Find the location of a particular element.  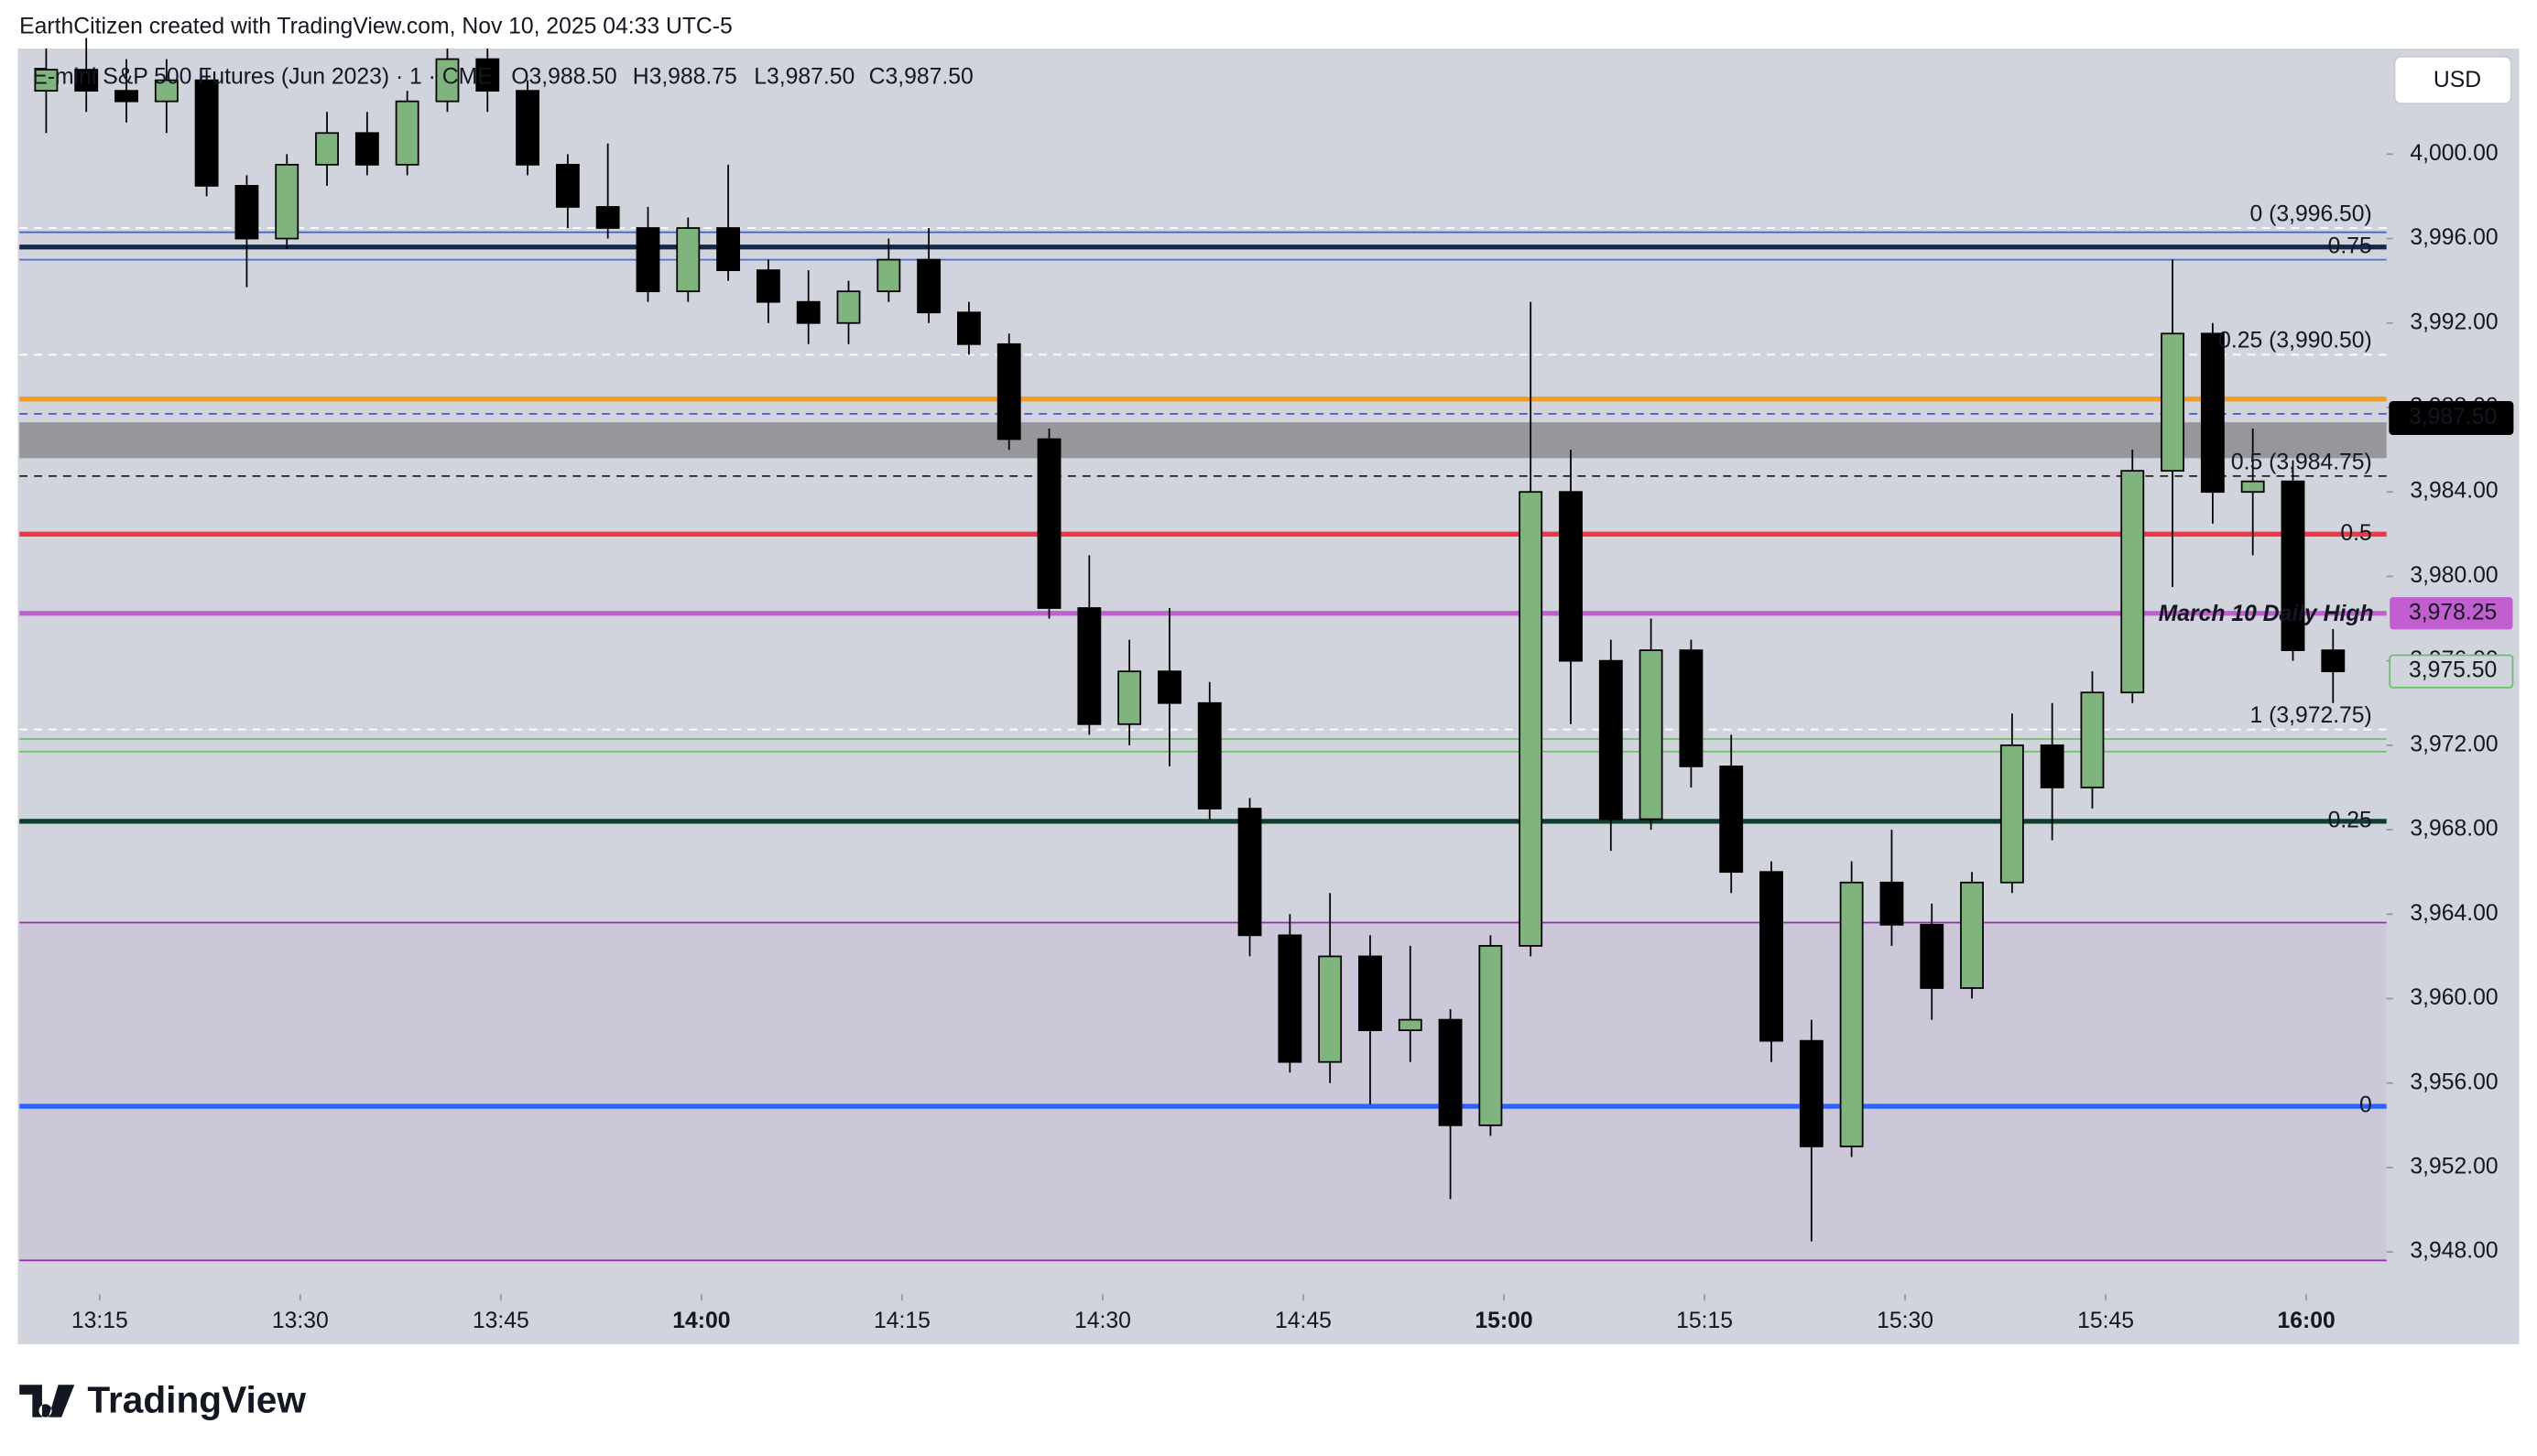

x-tick-label: 13:30 is located at coordinates (300, 1321).